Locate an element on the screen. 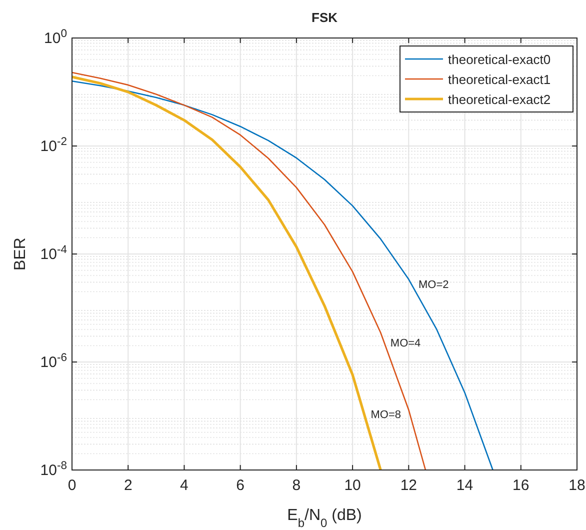 Image resolution: width=586 pixels, height=530 pixels. legend-label: theoretical-exact2 is located at coordinates (499, 99).